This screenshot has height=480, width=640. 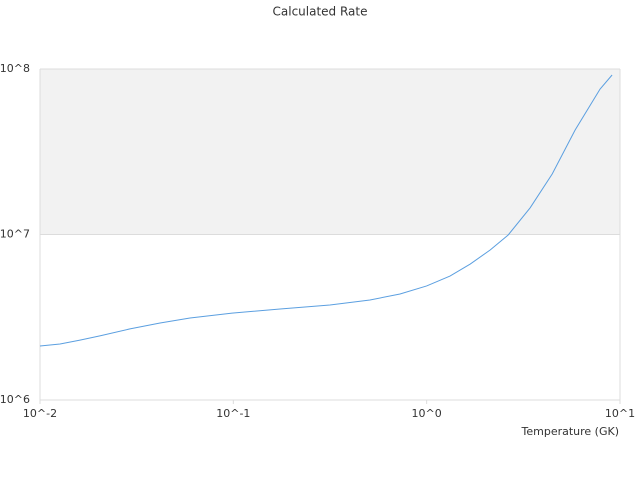 What do you see at coordinates (620, 413) in the screenshot?
I see `x-tick-label: 10^1` at bounding box center [620, 413].